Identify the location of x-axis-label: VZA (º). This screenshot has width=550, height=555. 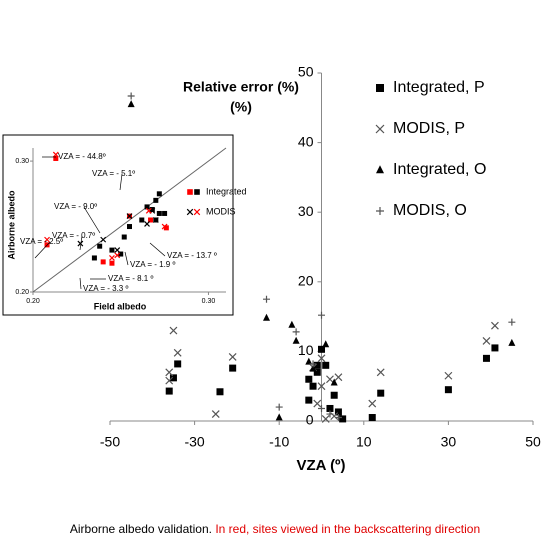
(320, 465).